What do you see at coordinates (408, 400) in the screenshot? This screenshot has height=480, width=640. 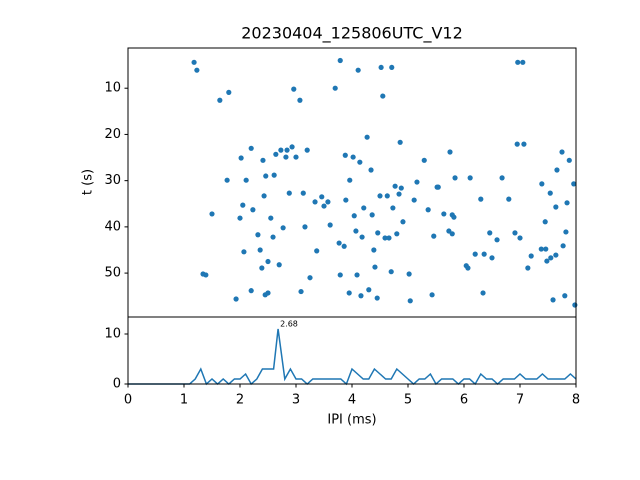 I see `x-tick-label: 5` at bounding box center [408, 400].